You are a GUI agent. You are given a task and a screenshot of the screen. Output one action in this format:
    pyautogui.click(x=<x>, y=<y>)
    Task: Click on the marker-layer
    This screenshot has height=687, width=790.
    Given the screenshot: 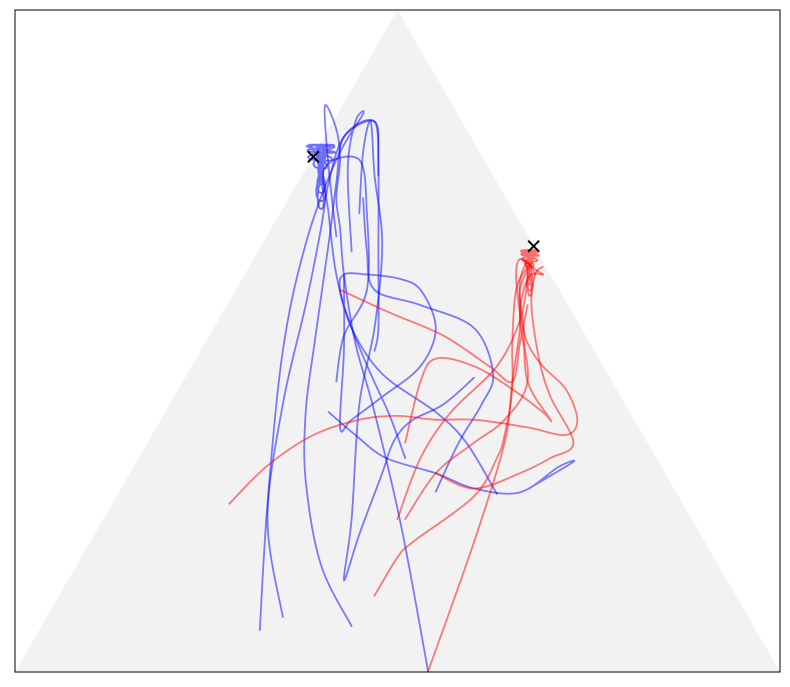 What is the action you would take?
    pyautogui.click(x=423, y=201)
    